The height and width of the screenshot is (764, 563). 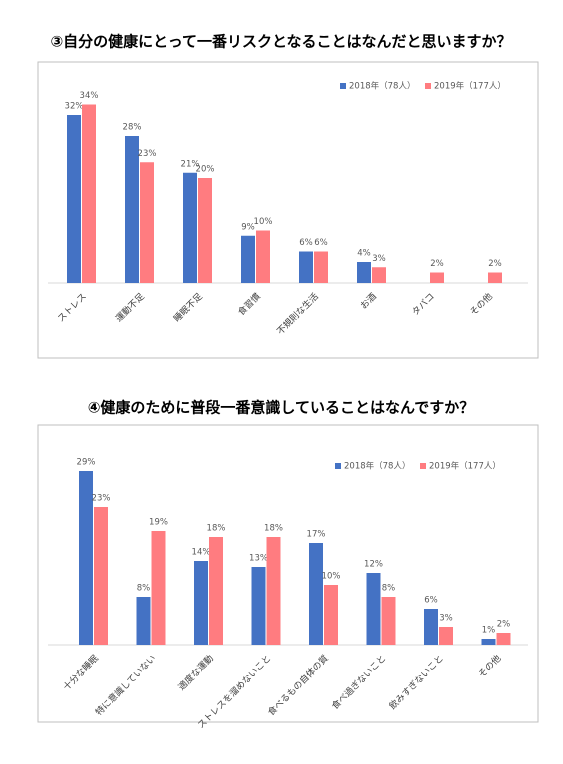 I want to click on data-label: 20%, so click(x=205, y=170).